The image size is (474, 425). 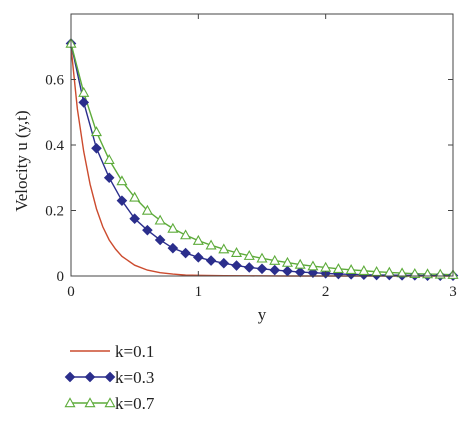 What do you see at coordinates (61, 277) in the screenshot?
I see `y-tick-label: 0` at bounding box center [61, 277].